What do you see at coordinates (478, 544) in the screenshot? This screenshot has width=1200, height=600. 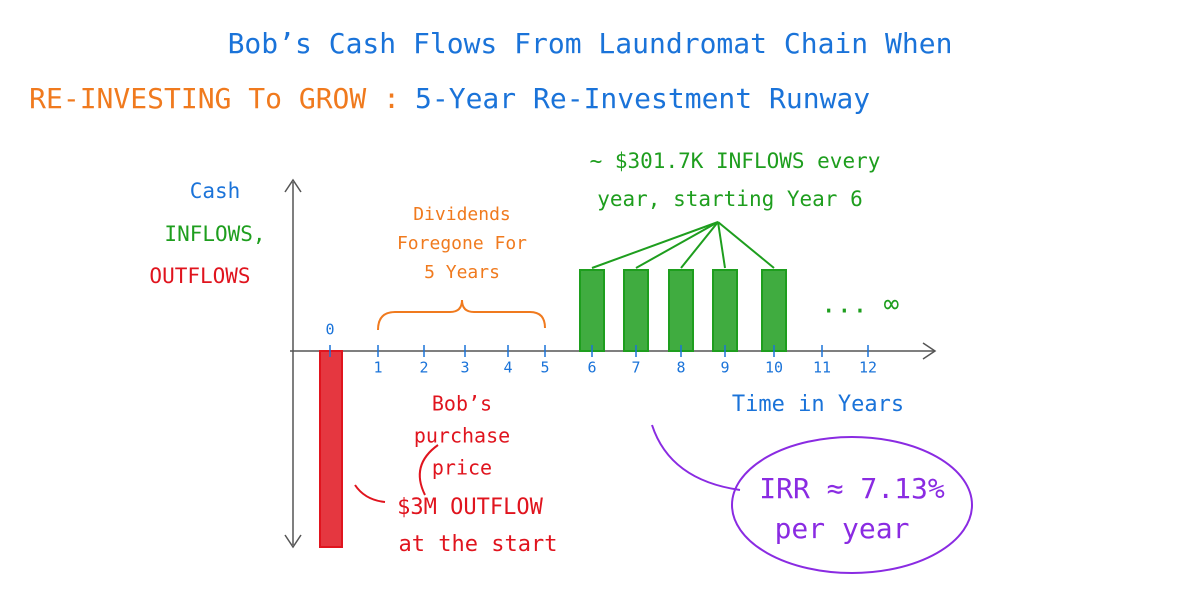 I see `outflow-note: at the start` at bounding box center [478, 544].